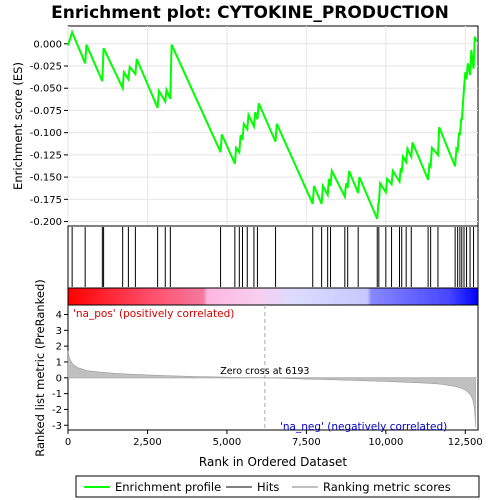 The image size is (500, 500). I want to click on es-y-tick-label: -0.125, so click(46, 155).